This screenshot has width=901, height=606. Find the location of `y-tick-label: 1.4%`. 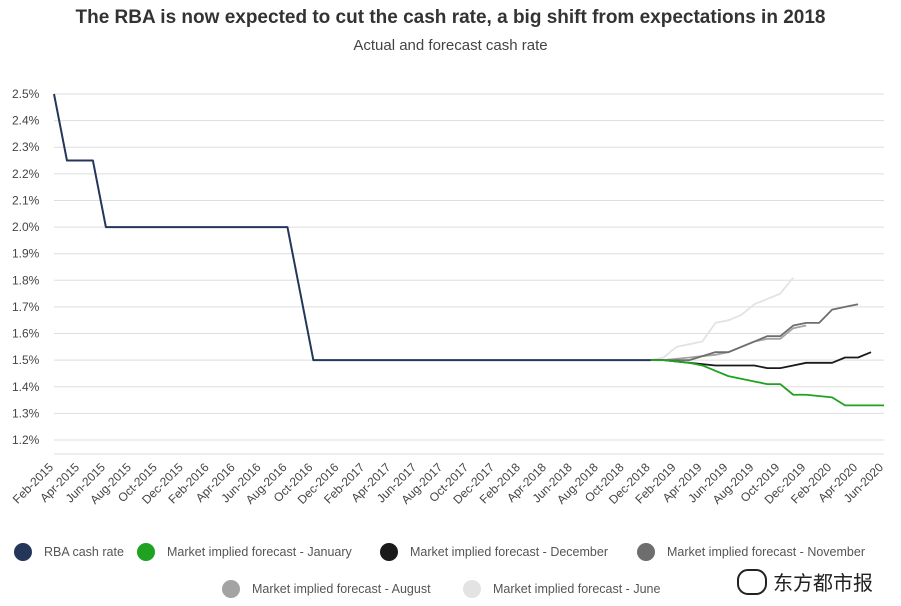

y-tick-label: 1.4% is located at coordinates (26, 387).